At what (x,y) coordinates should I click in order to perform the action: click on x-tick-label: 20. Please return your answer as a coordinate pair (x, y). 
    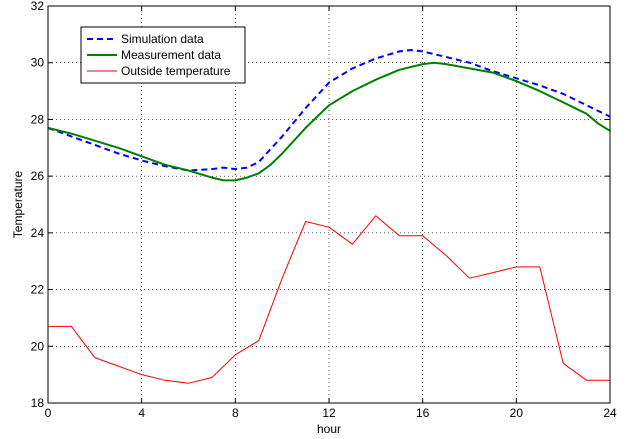
    Looking at the image, I should click on (517, 413).